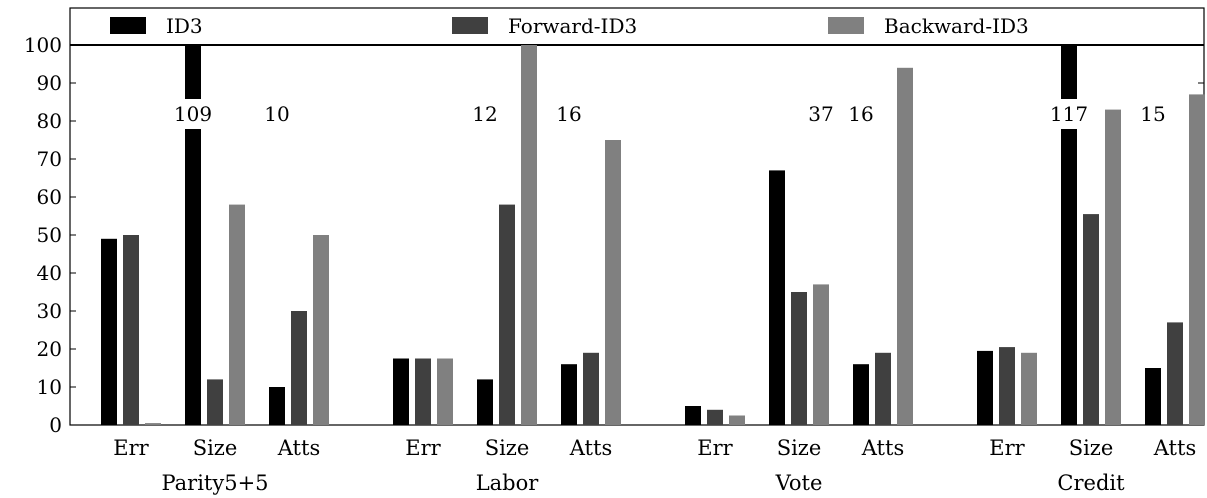 This screenshot has height=498, width=1207. I want to click on bar-value-label: 15, so click(1152, 114).